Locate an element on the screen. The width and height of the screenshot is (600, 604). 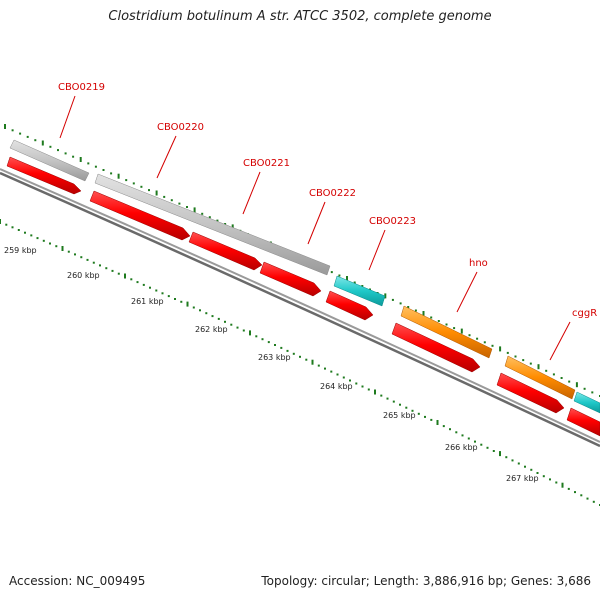
scale-label-262: 262 kbp is located at coordinates (211, 329).